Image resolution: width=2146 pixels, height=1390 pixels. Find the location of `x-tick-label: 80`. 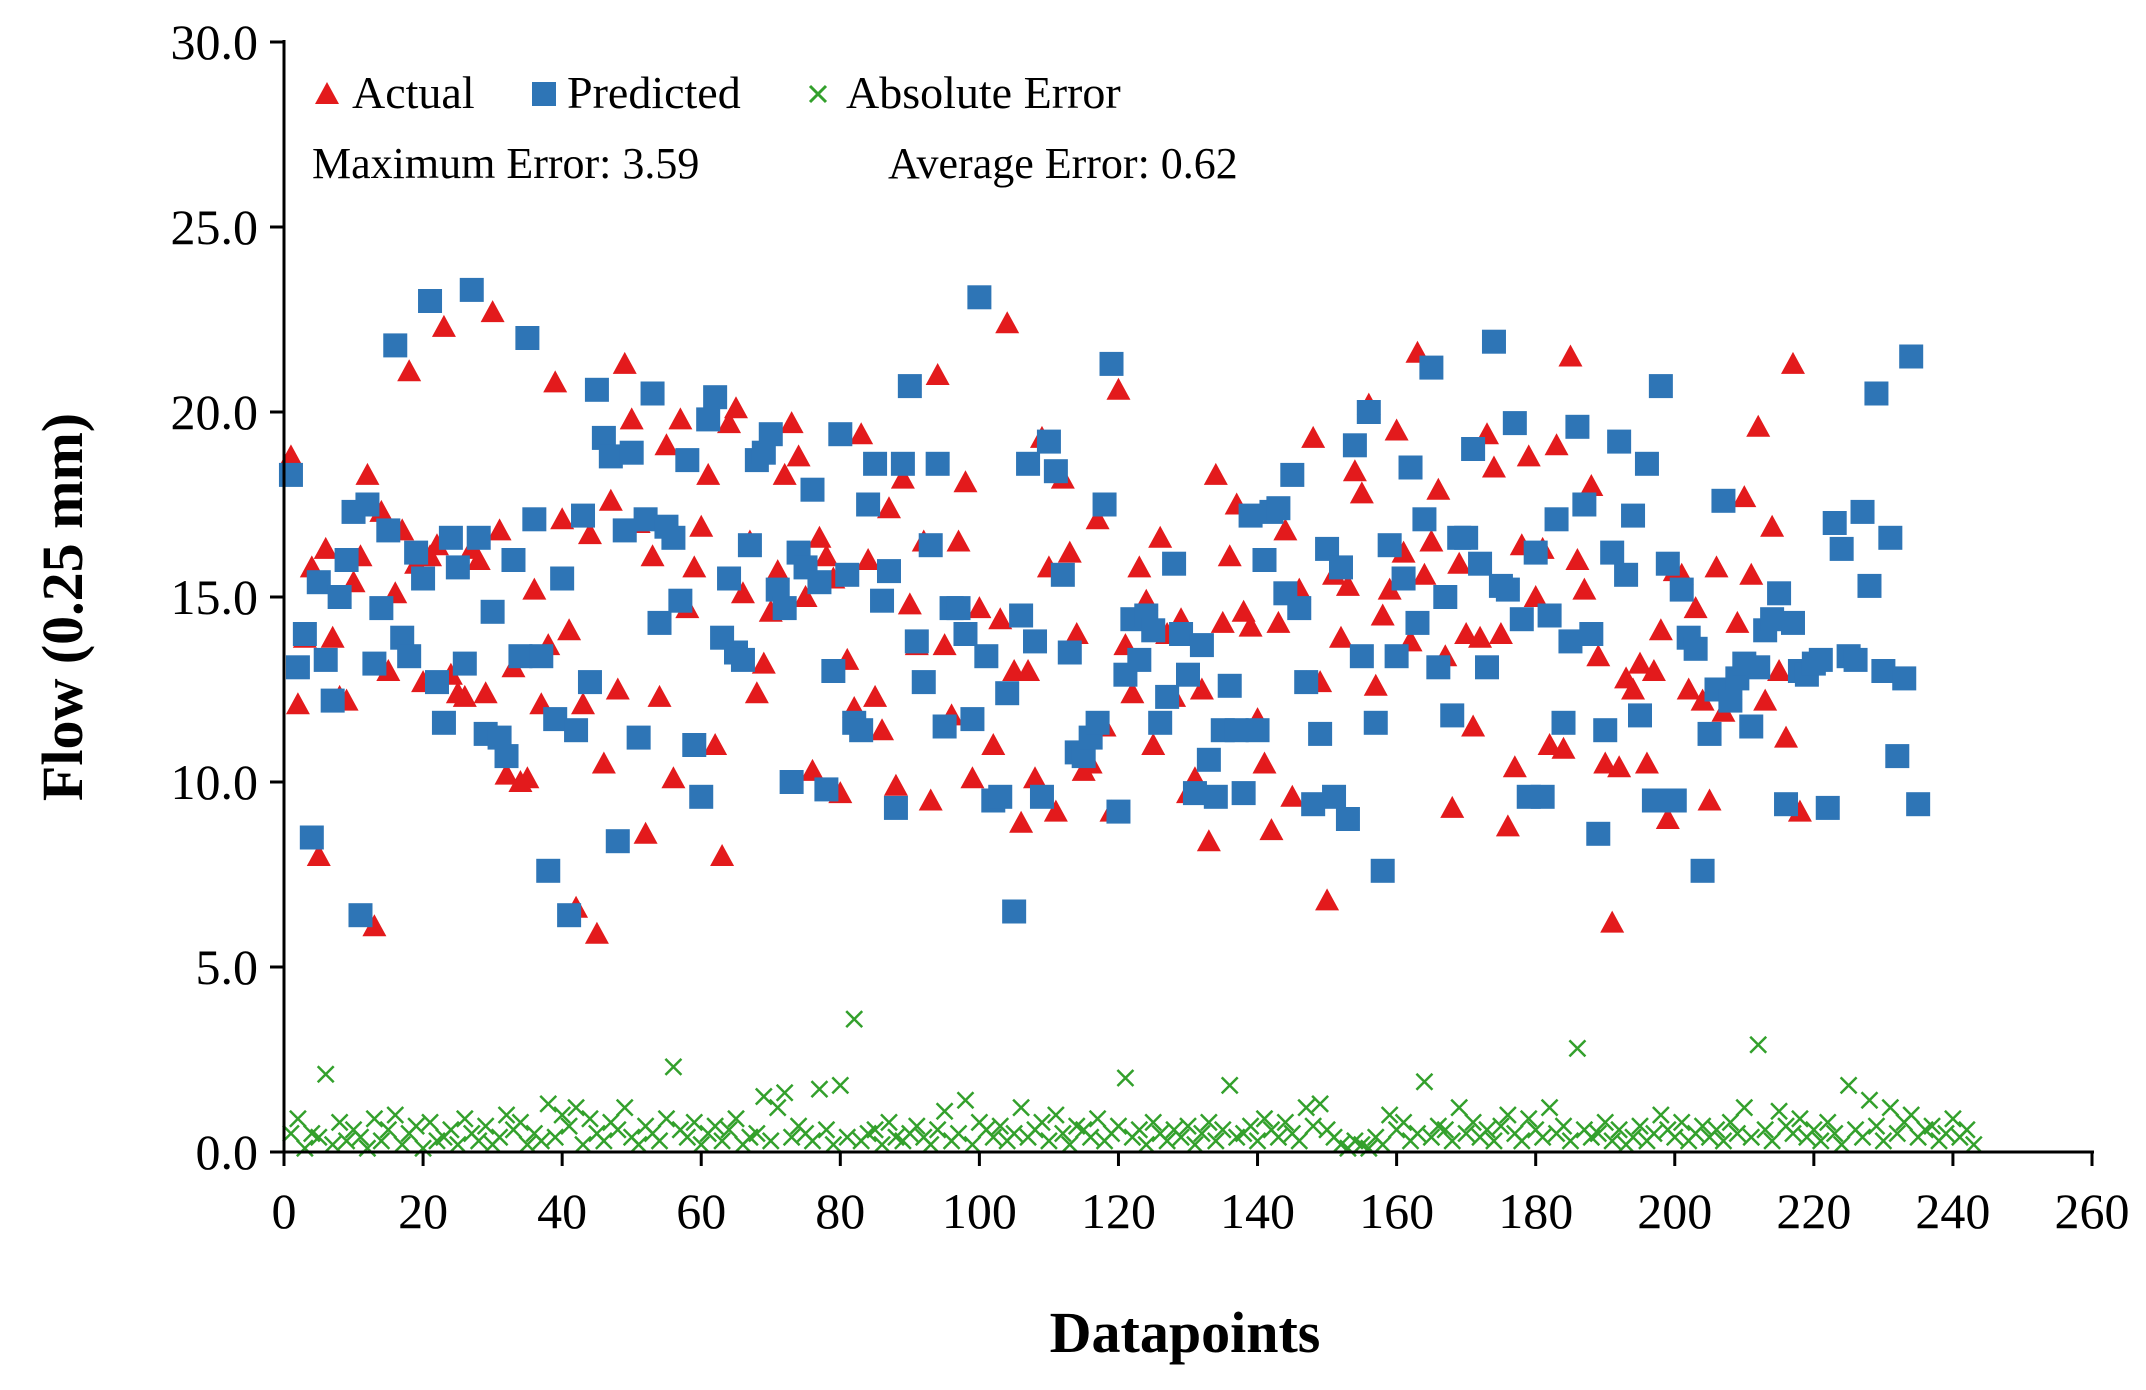

x-tick-label: 80 is located at coordinates (840, 1211).